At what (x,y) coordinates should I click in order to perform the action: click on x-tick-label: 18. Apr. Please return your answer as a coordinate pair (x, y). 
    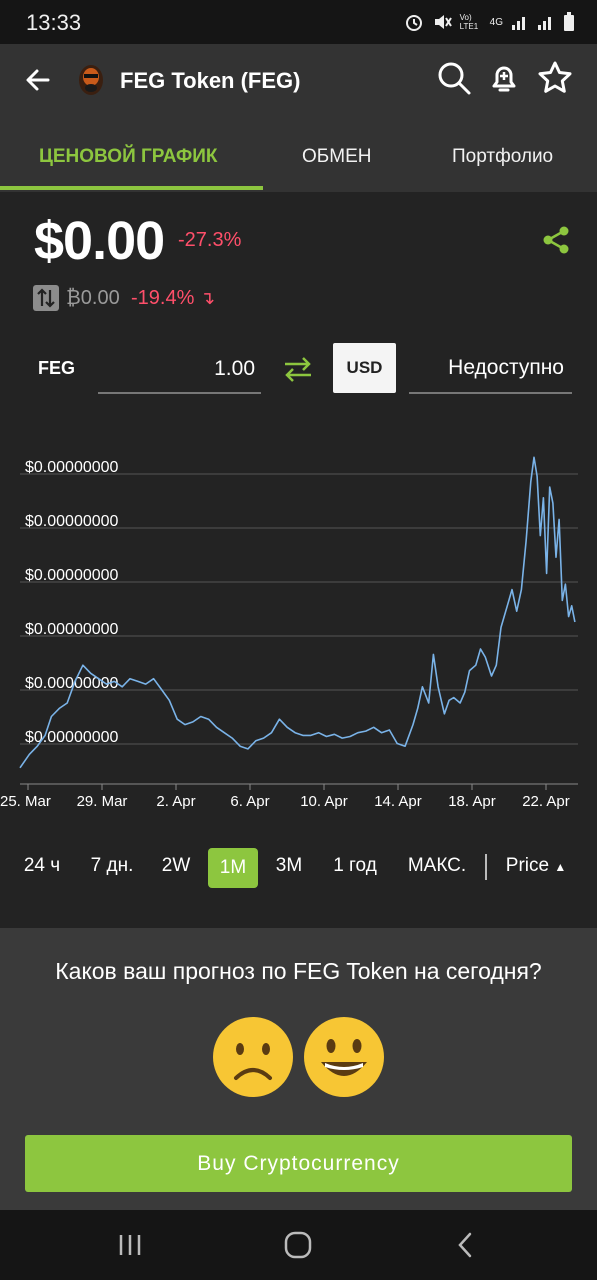
    Looking at the image, I should click on (472, 801).